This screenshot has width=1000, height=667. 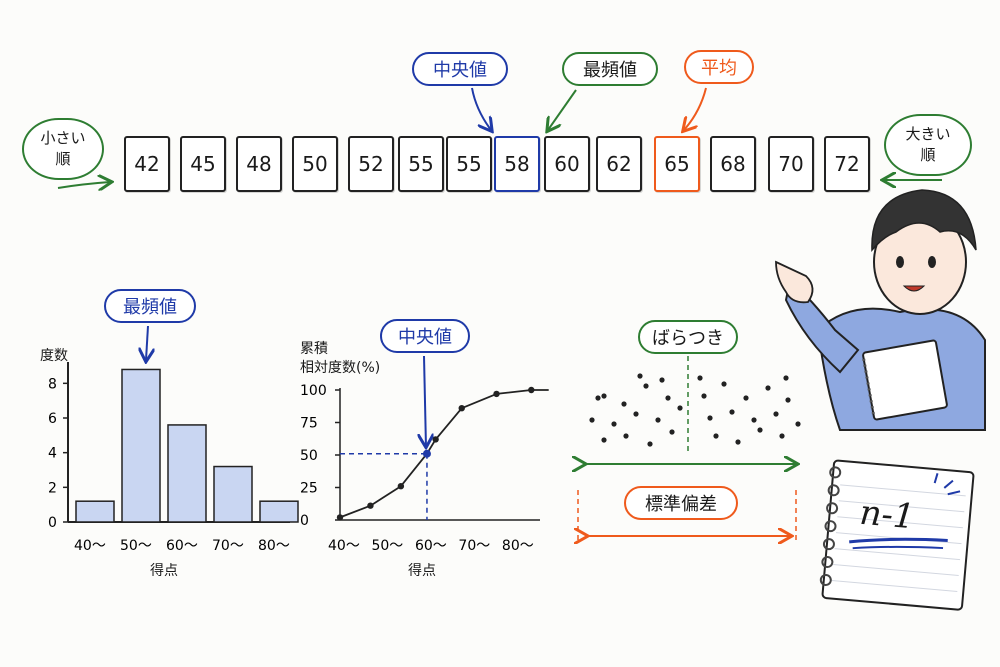 What do you see at coordinates (203, 164) in the screenshot?
I see `number-card: 45` at bounding box center [203, 164].